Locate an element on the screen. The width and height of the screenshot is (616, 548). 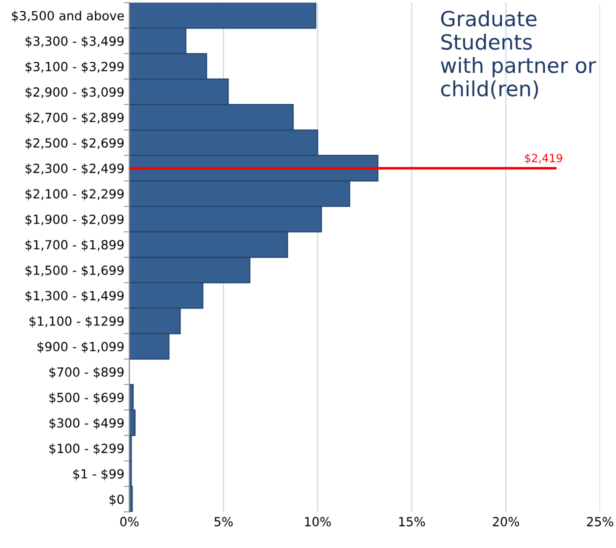
x-tick-label: 25% is located at coordinates (600, 521).